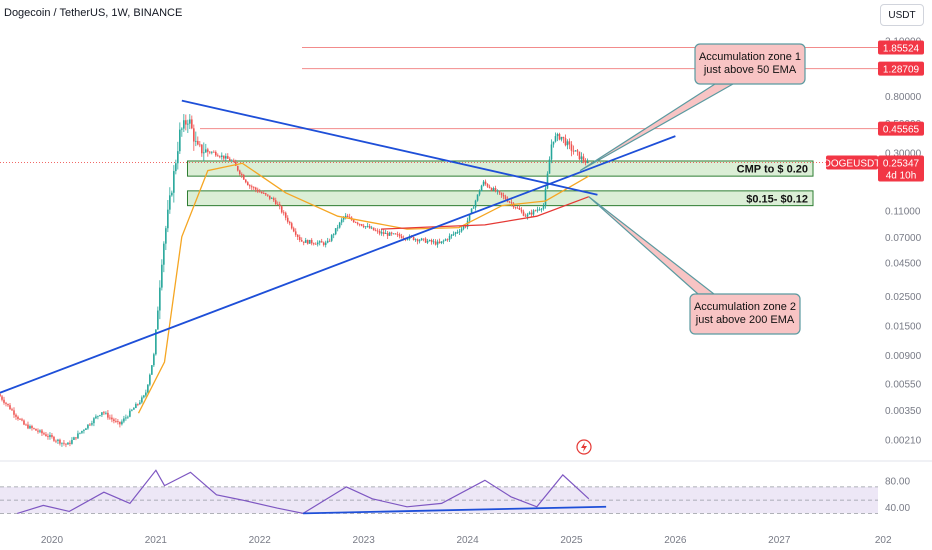  I want to click on chart-misc, so click(584, 447).